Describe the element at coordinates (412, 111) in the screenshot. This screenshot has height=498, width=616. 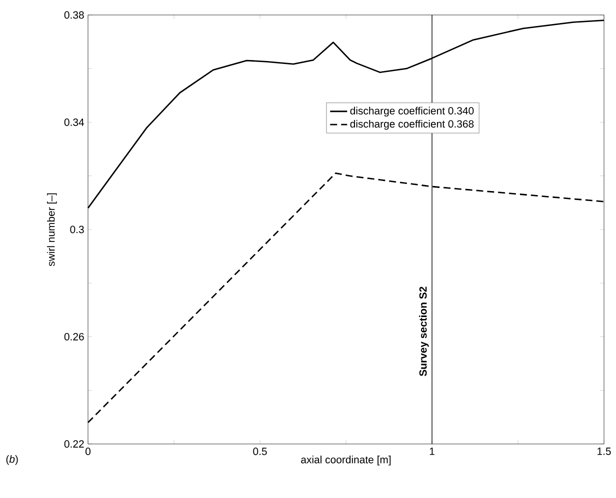
I see `legend-label: discharge coefficient 0.340` at that location.